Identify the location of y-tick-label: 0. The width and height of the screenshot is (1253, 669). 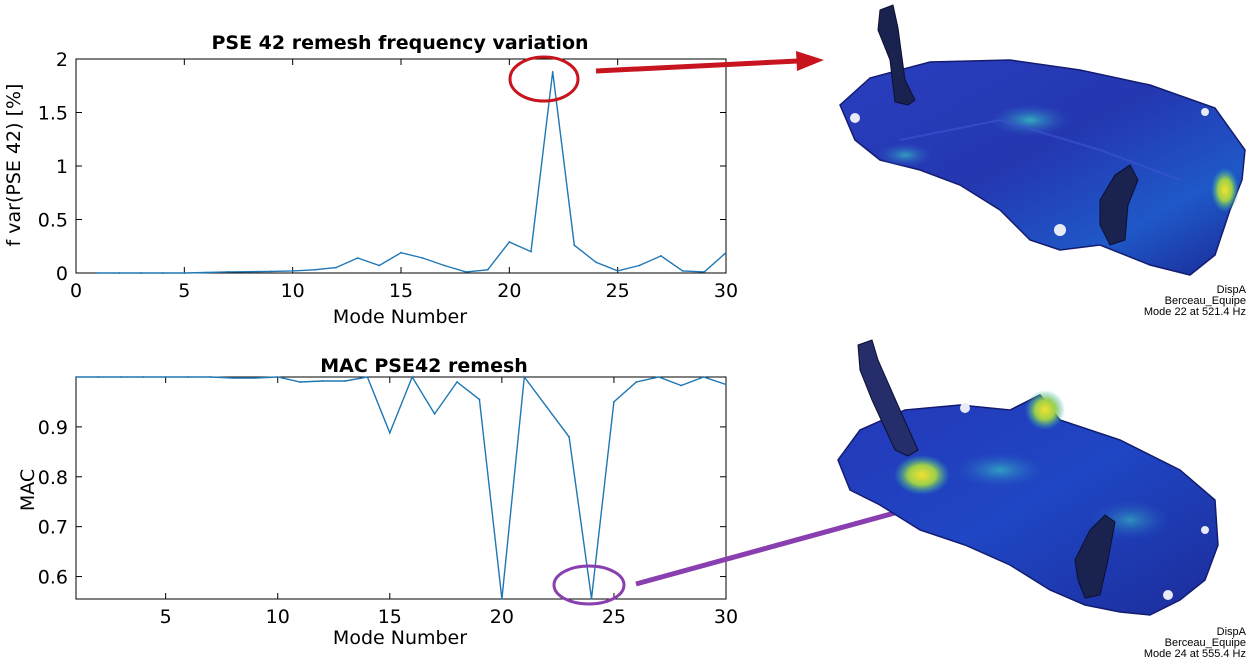
(62, 274).